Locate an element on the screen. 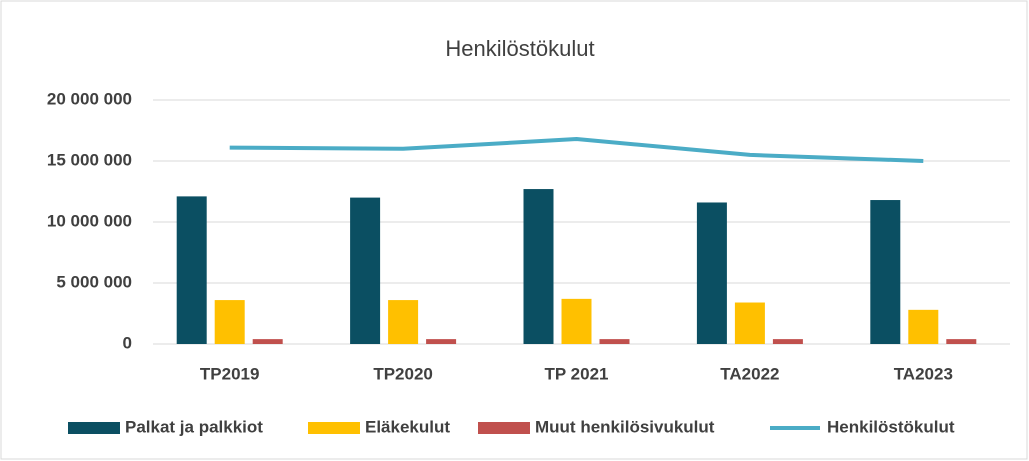 The image size is (1029, 461). line-series is located at coordinates (576, 150).